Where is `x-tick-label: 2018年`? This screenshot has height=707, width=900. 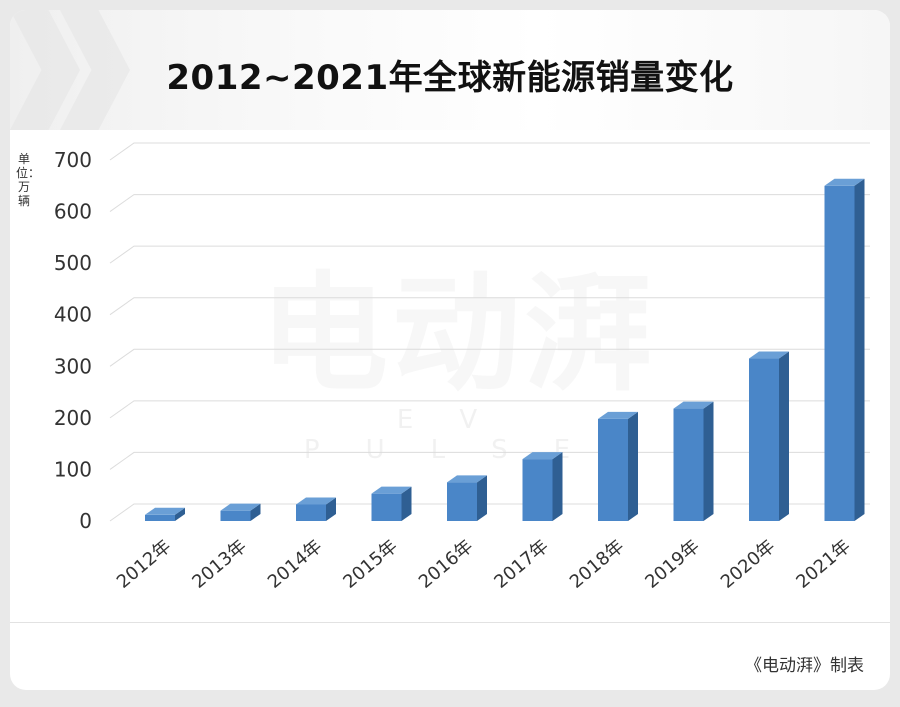 x-tick-label: 2018年 is located at coordinates (597, 564).